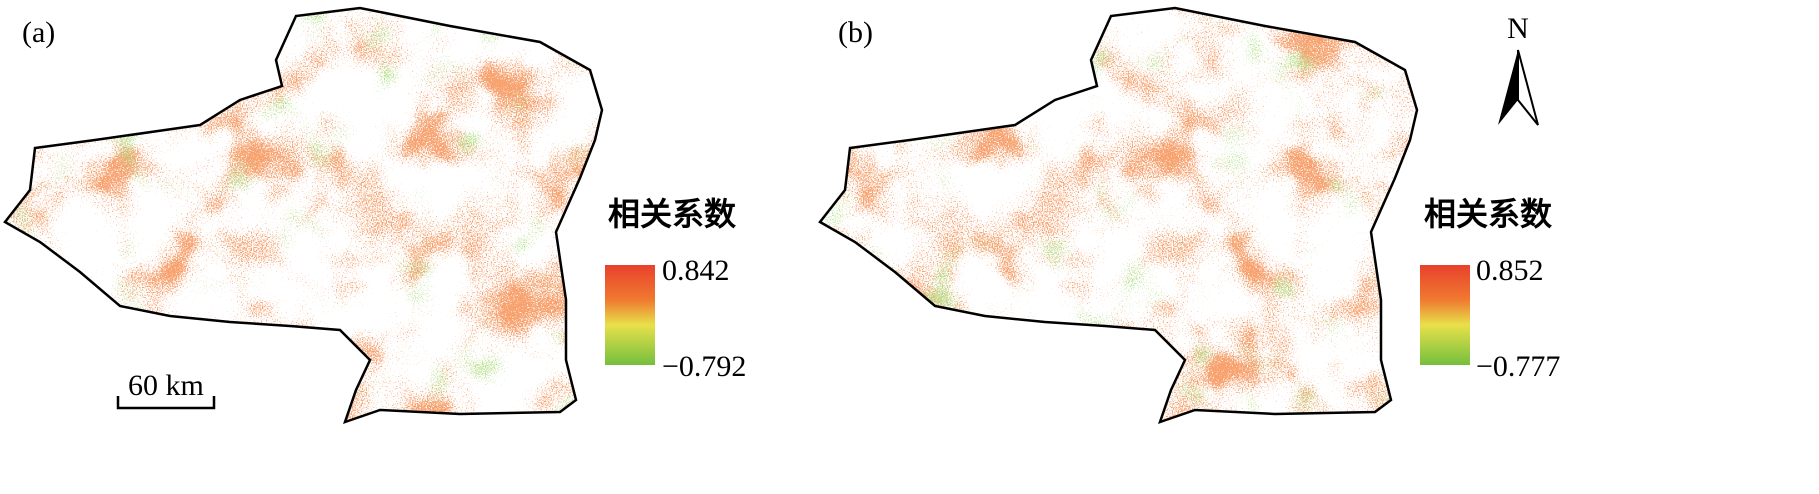  Describe the element at coordinates (1518, 366) in the screenshot. I see `legend-min: −0.777` at that location.